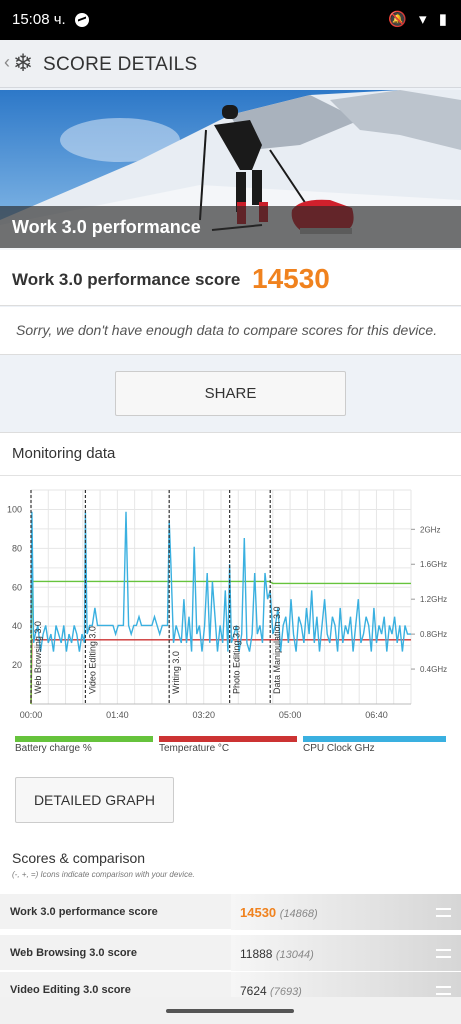  What do you see at coordinates (73, 953) in the screenshot?
I see `score-row-label: Web Browsing 3.0 score` at bounding box center [73, 953].